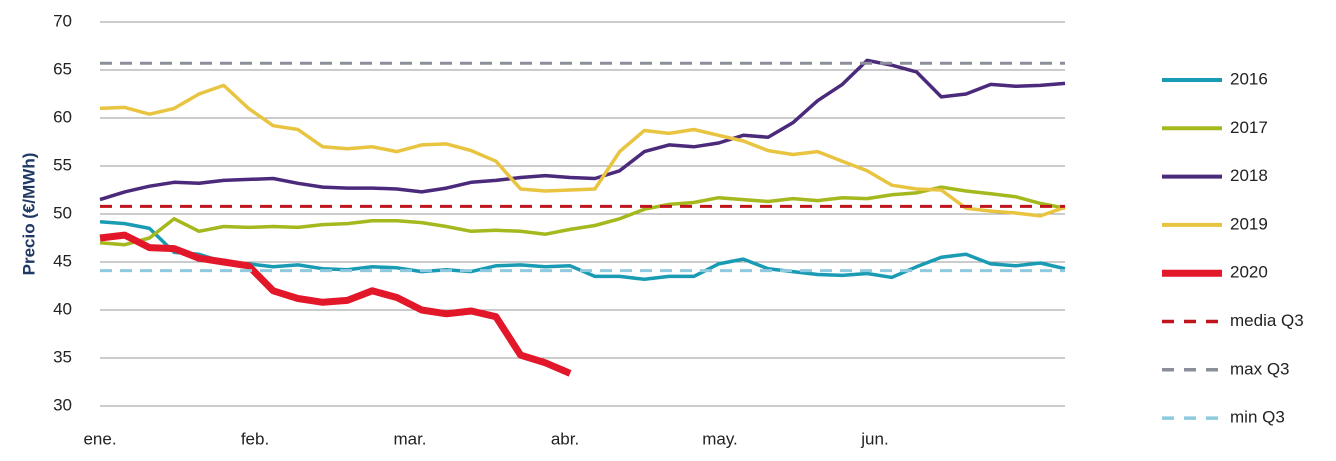  I want to click on legend-label: media Q3, so click(1267, 320).